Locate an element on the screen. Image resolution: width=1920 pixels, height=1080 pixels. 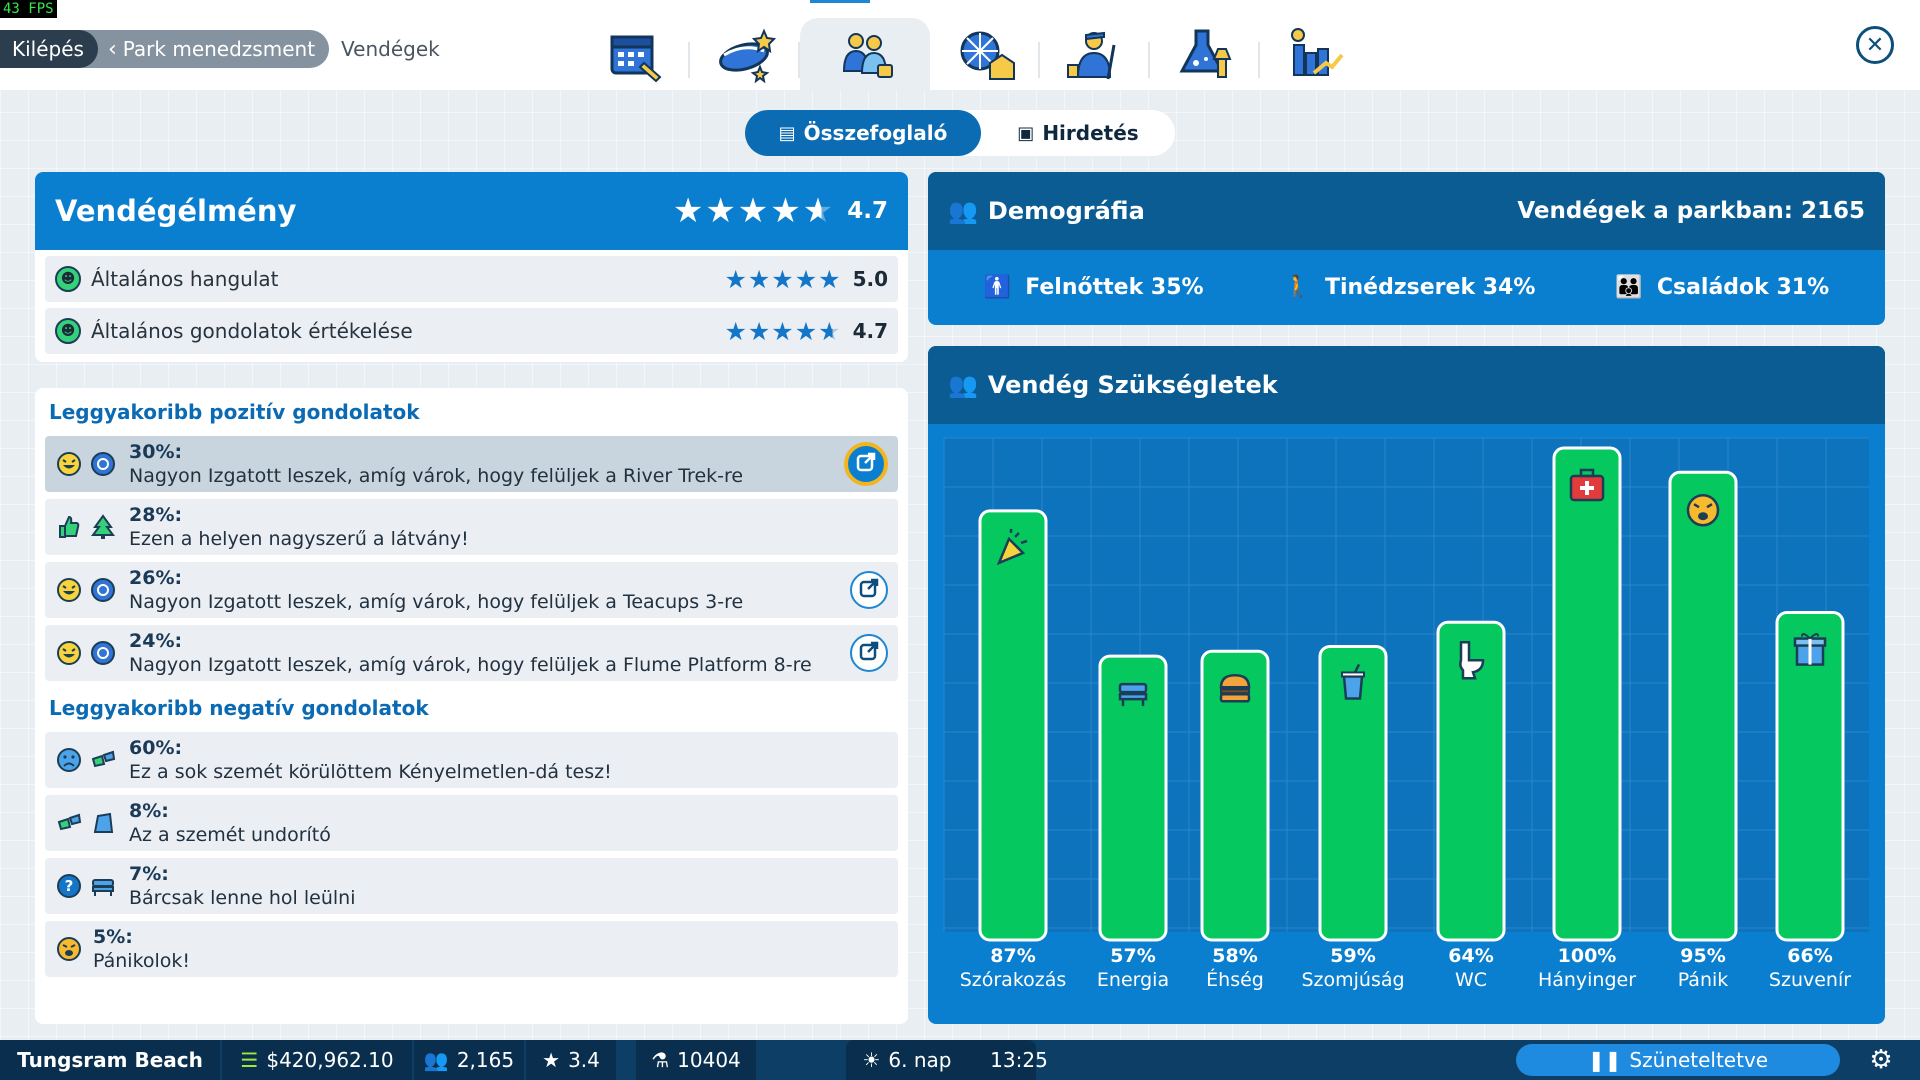
settings-button: ⚙ is located at coordinates (1881, 1060).